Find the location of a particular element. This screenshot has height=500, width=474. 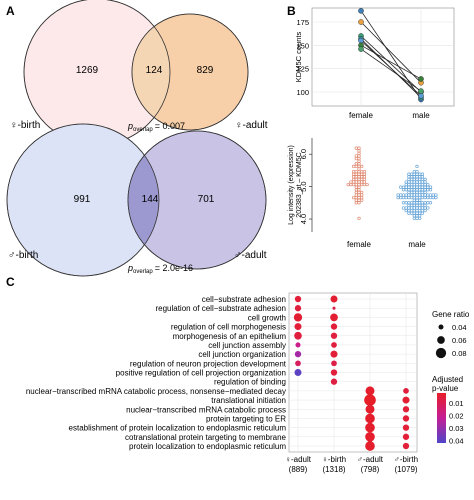

legend-color-label: 0.01 is located at coordinates (456, 403).